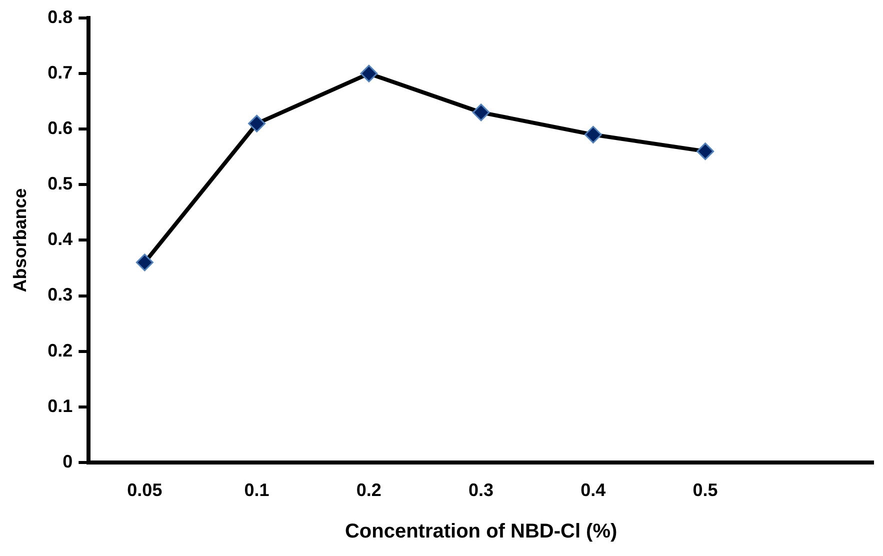 This screenshot has width=883, height=556. What do you see at coordinates (60, 294) in the screenshot?
I see `y-tick-label: 0.3` at bounding box center [60, 294].